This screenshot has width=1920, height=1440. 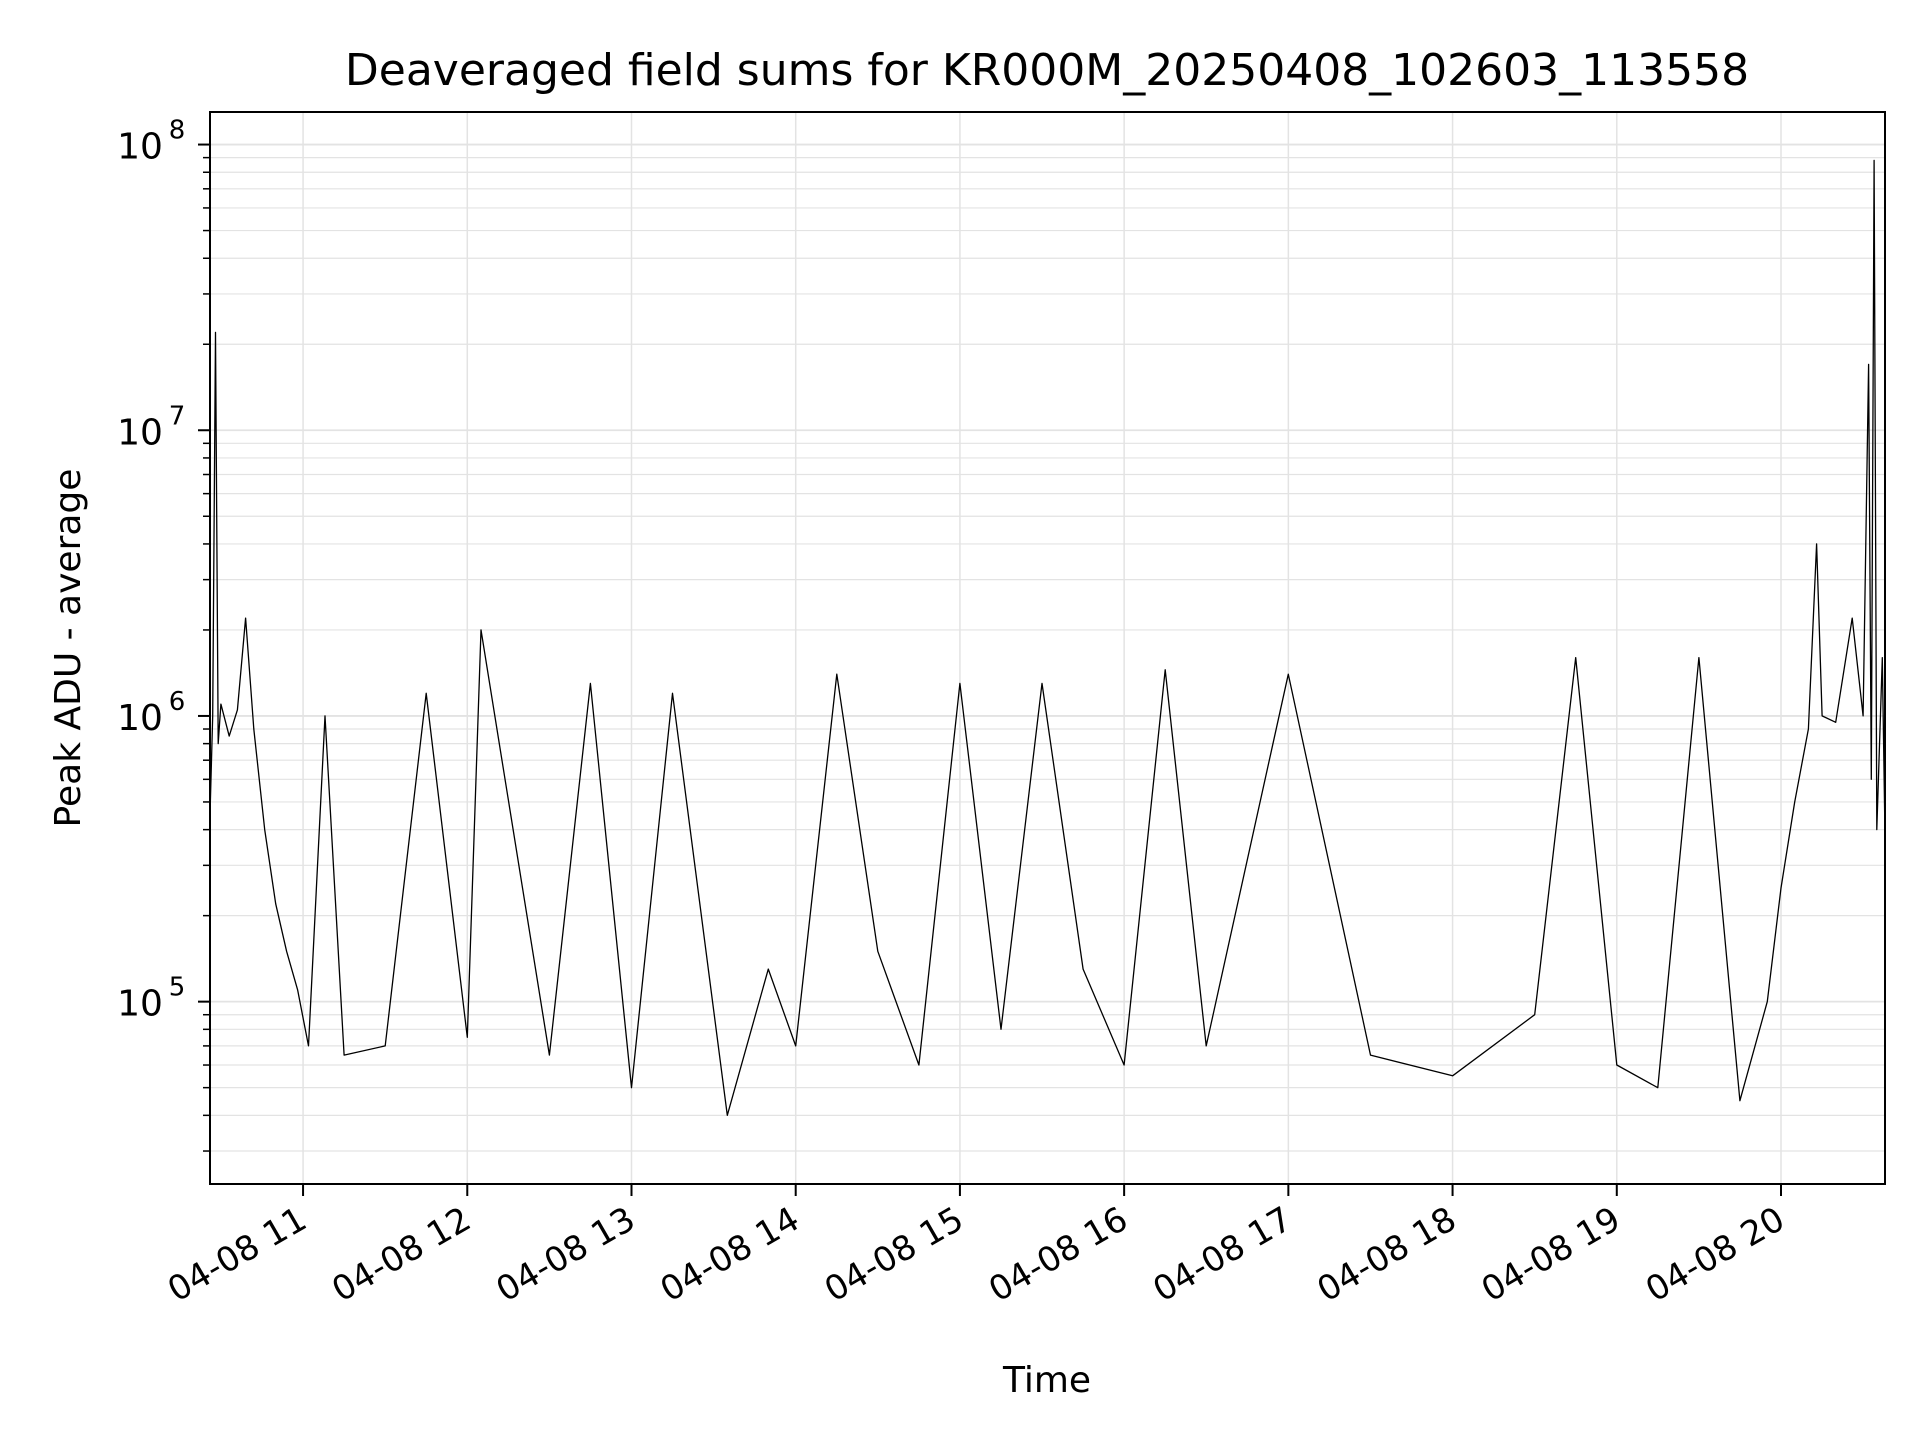 I want to click on x-axis-label: Time, so click(x=1046, y=1380).